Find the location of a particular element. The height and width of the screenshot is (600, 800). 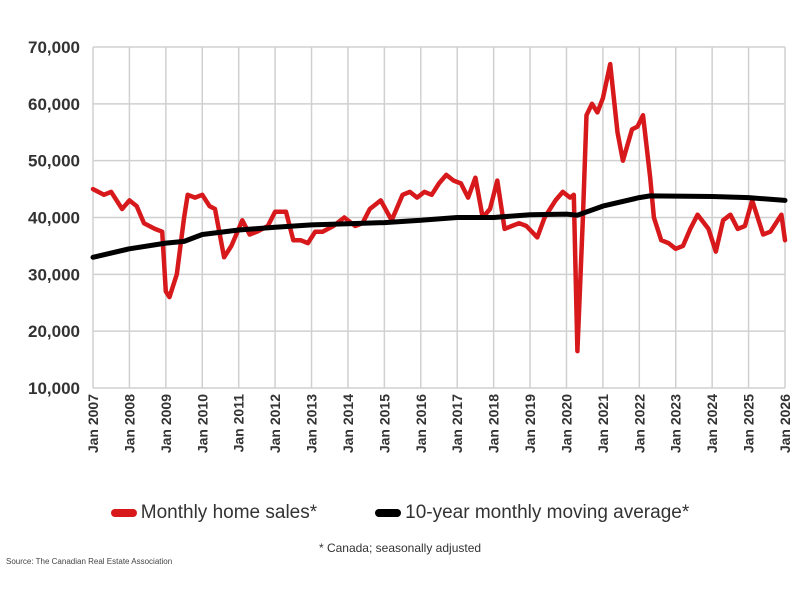

x-tick-label: Jan 2015 is located at coordinates (384, 423).